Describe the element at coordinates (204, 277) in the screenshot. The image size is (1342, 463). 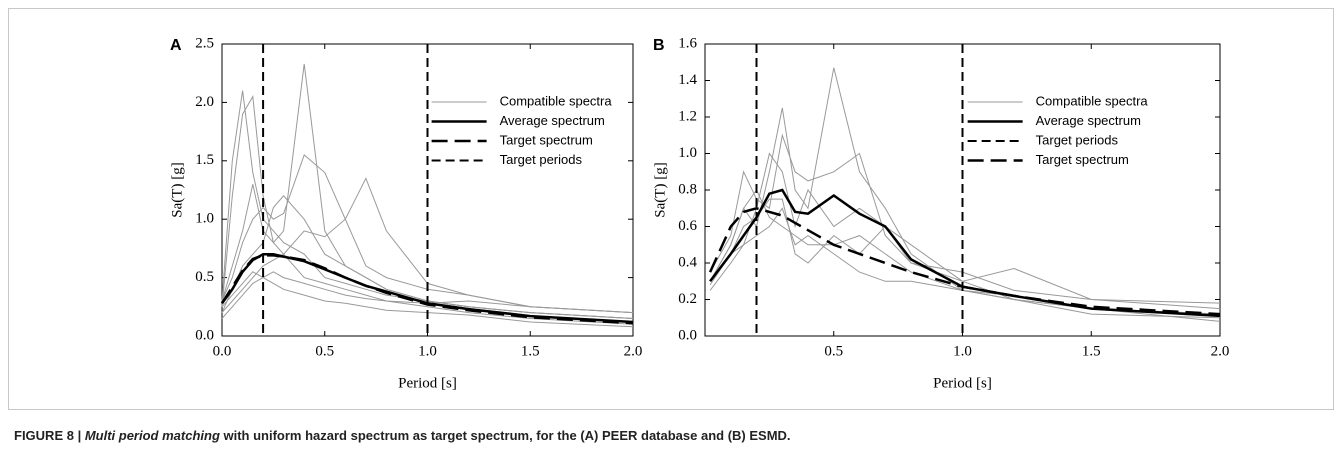
I see `y-tick-label: 0.5` at that location.